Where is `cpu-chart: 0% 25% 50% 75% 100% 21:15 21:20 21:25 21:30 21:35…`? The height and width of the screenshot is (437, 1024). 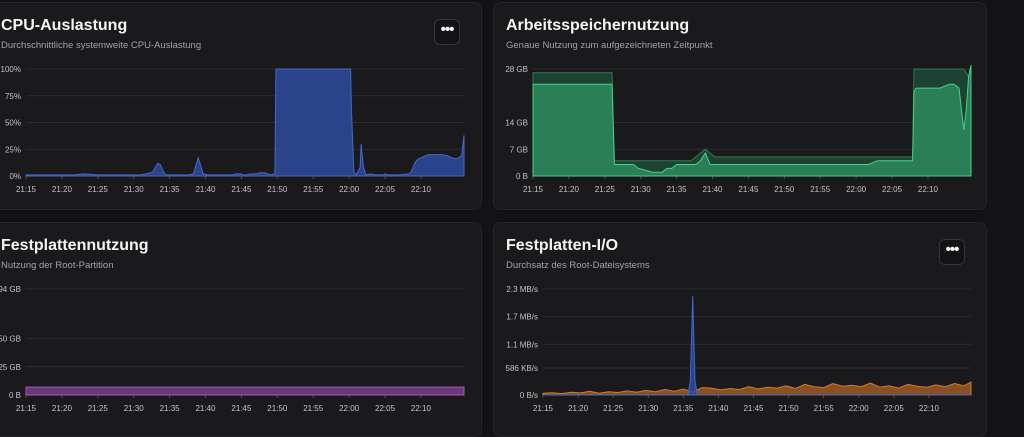 cpu-chart: 0% 25% 50% 75% 100% 21:15 21:20 21:25 21:30 21:35… is located at coordinates (233, 129).